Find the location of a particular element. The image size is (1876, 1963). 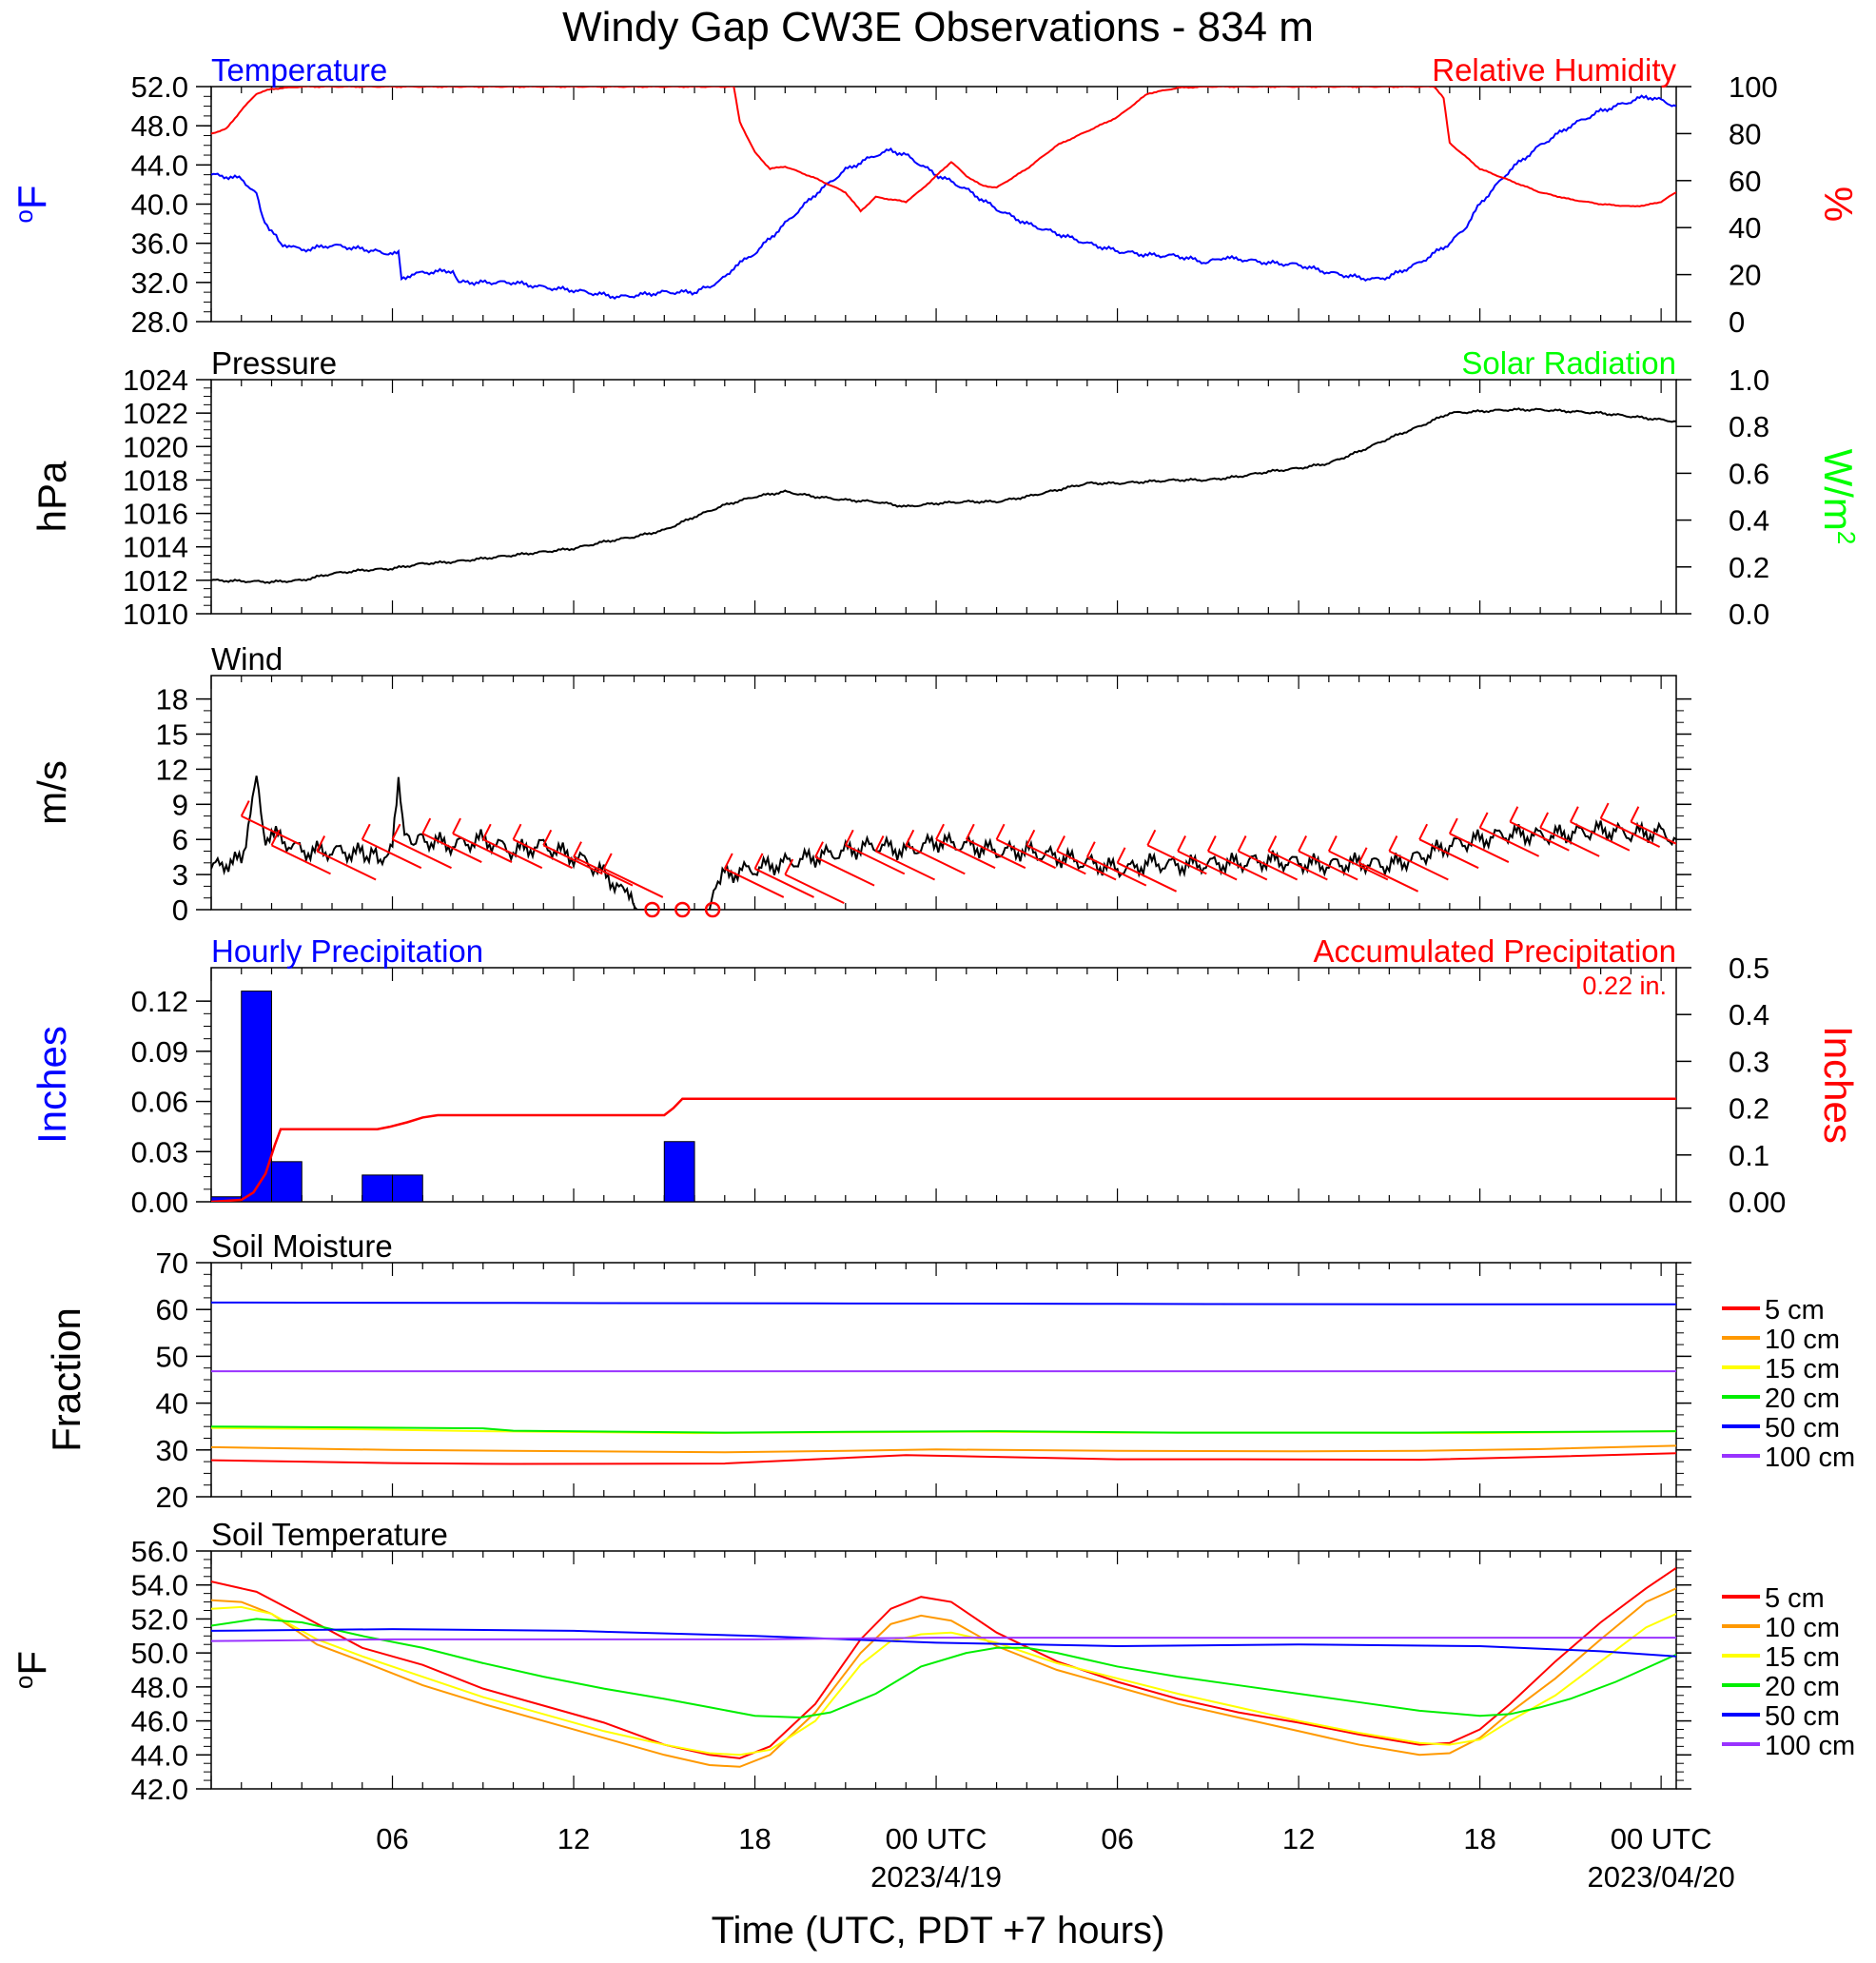

y-tick-label-left: 56.0 is located at coordinates (159, 1551).